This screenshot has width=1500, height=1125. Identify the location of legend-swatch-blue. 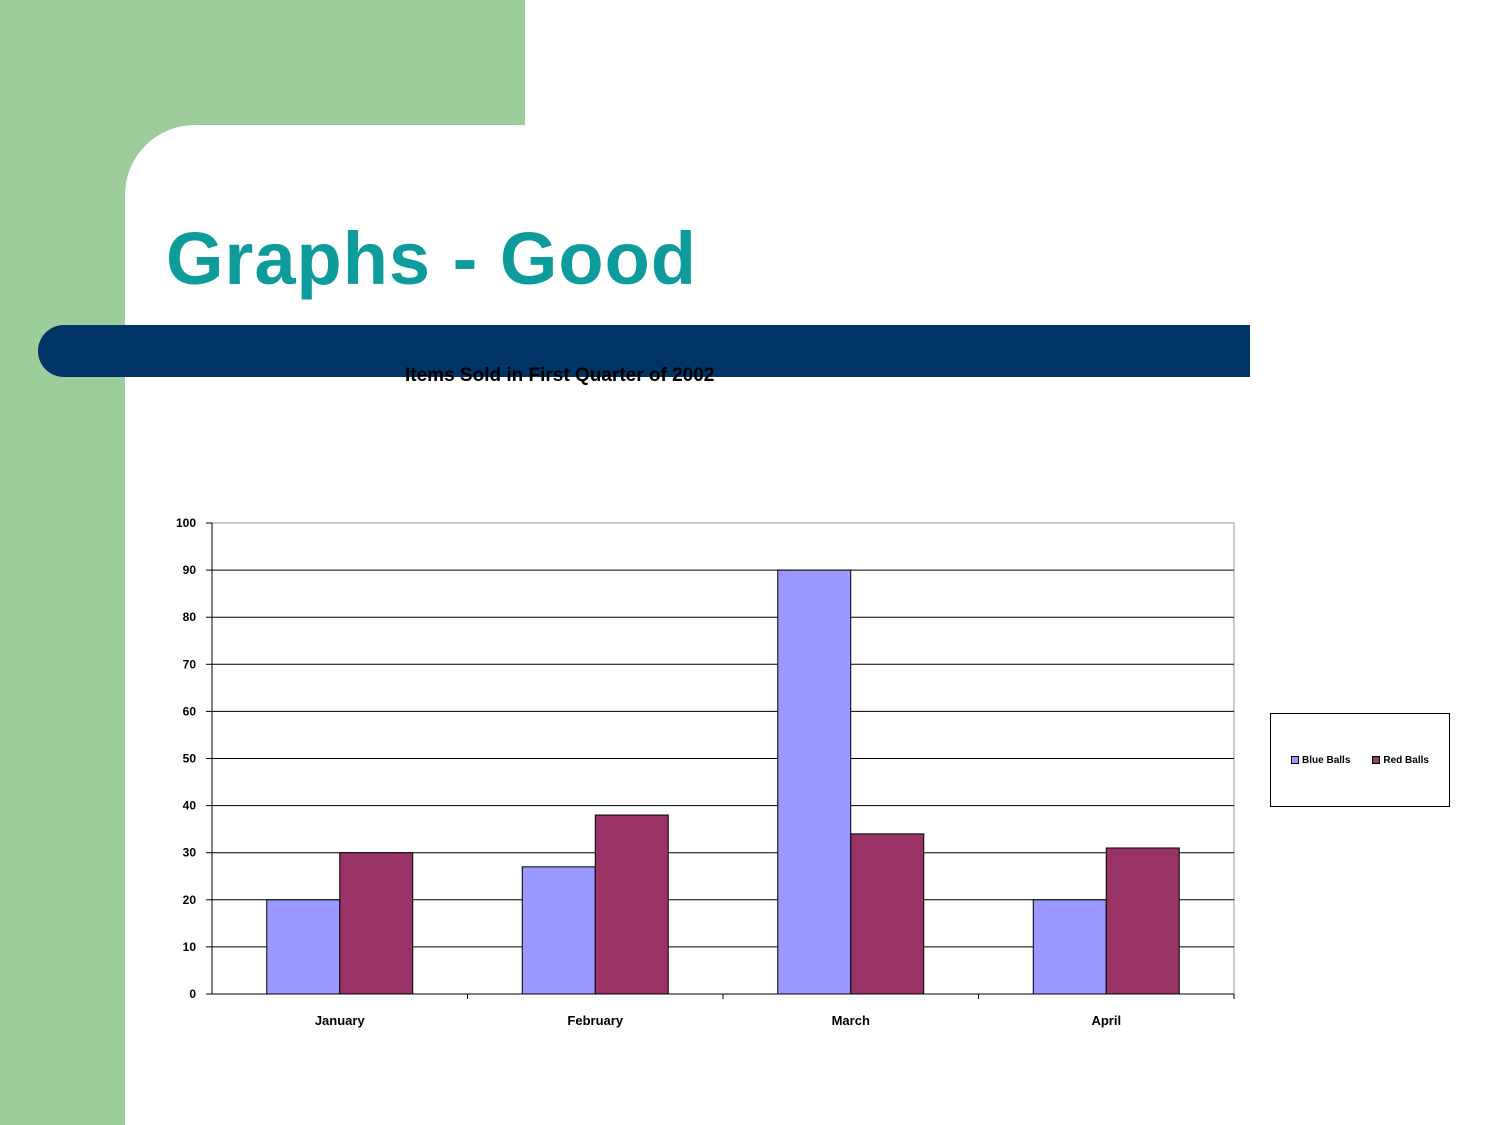
(1295, 760).